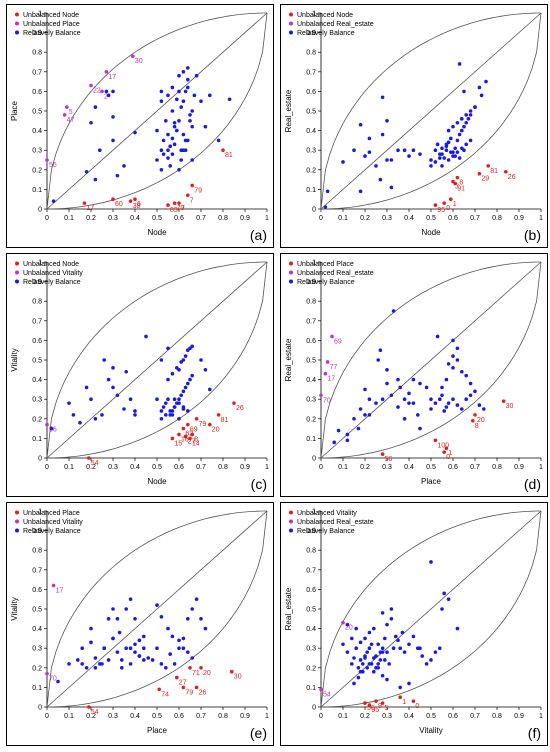  Describe the element at coordinates (387, 218) in the screenshot. I see `x-tick-label: 0.3` at that location.